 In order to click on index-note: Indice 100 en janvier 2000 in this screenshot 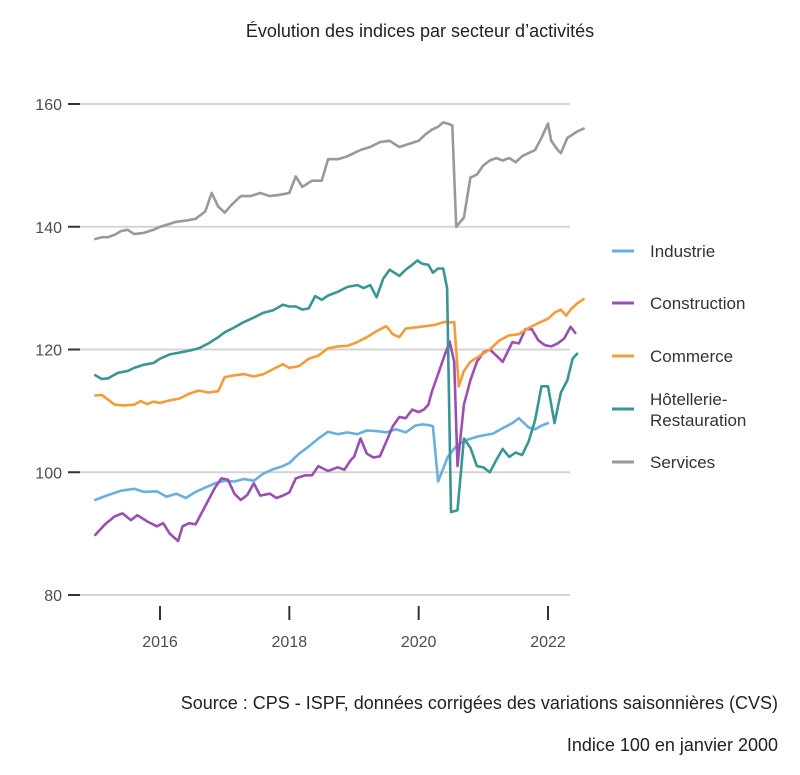, I will do `click(672, 745)`.